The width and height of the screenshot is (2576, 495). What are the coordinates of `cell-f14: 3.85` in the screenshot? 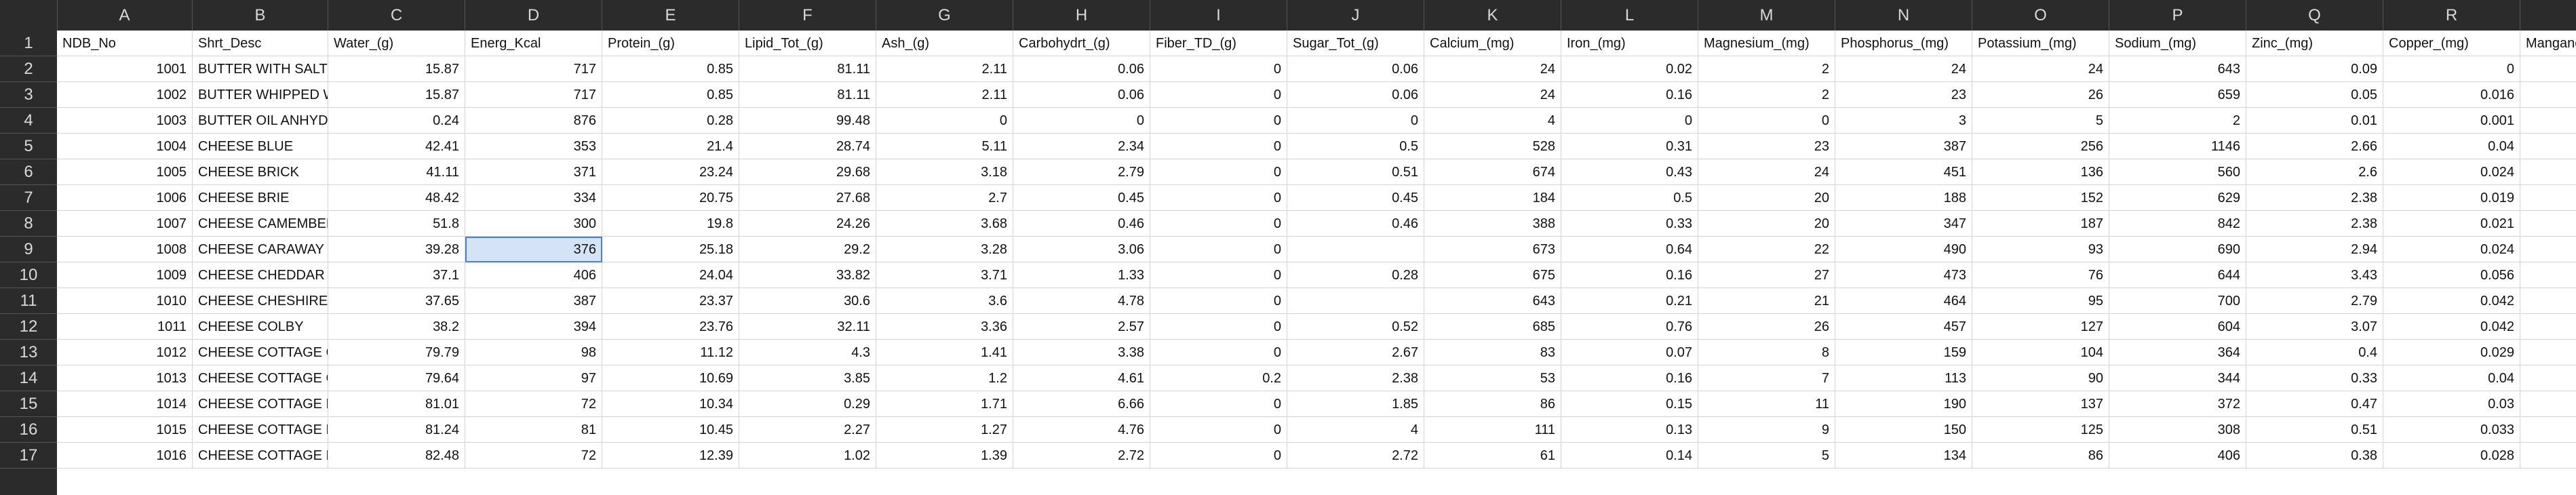 It's located at (807, 378).